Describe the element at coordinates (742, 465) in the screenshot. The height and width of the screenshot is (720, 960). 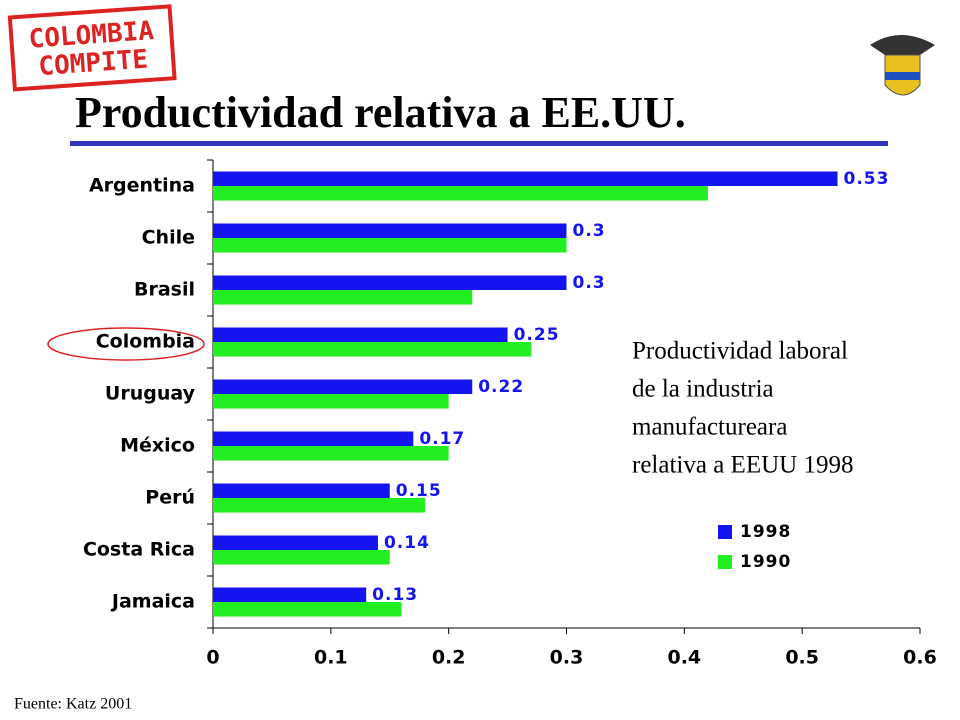
I see `annotation: relativa a EEUU 1998` at that location.